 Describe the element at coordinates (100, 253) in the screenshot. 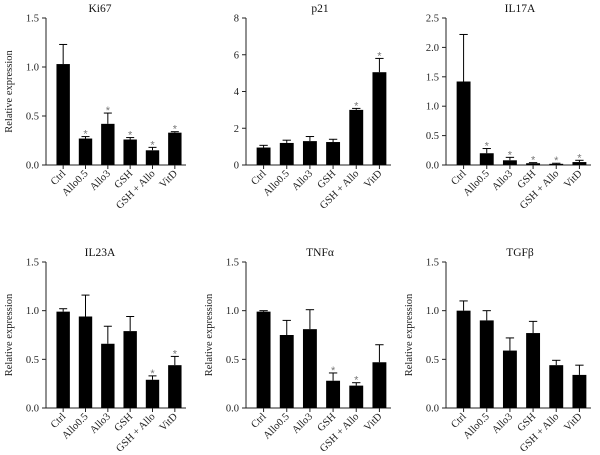

I see `chart-title: IL23A` at that location.